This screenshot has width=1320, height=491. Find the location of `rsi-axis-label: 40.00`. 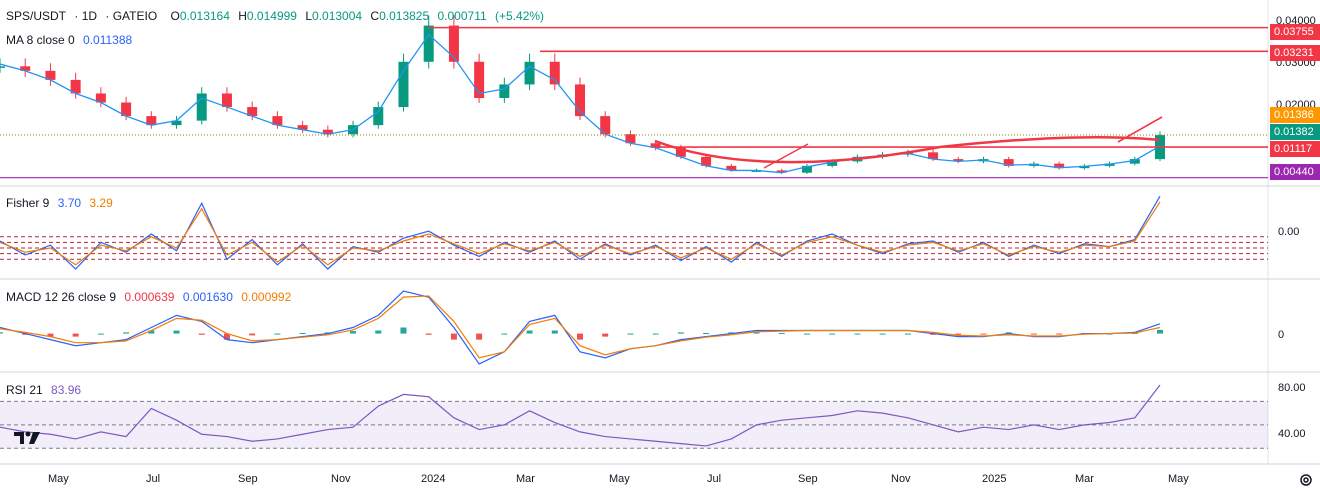

rsi-axis-label: 40.00 is located at coordinates (1292, 434).